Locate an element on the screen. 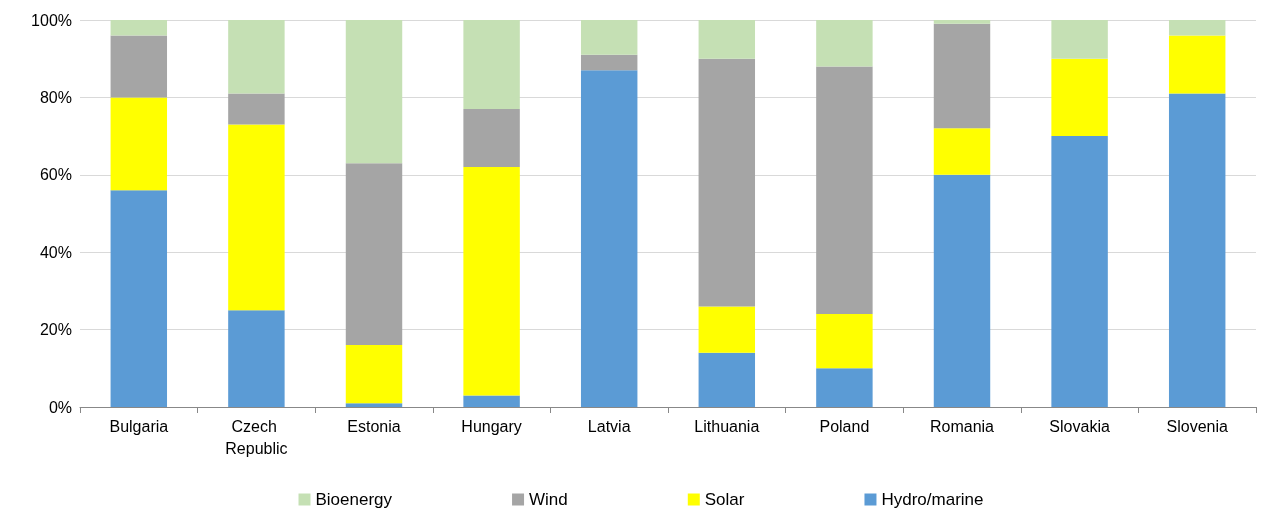 The width and height of the screenshot is (1282, 515). x-tick-label: Hungary is located at coordinates (491, 426).